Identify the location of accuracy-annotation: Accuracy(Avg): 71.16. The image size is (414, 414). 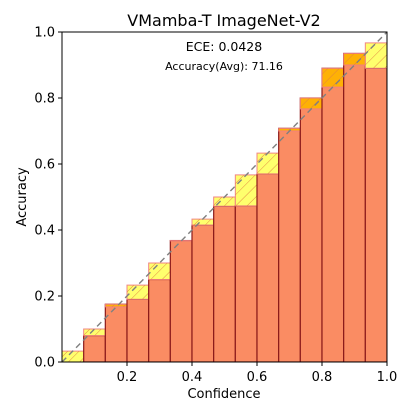
(224, 66).